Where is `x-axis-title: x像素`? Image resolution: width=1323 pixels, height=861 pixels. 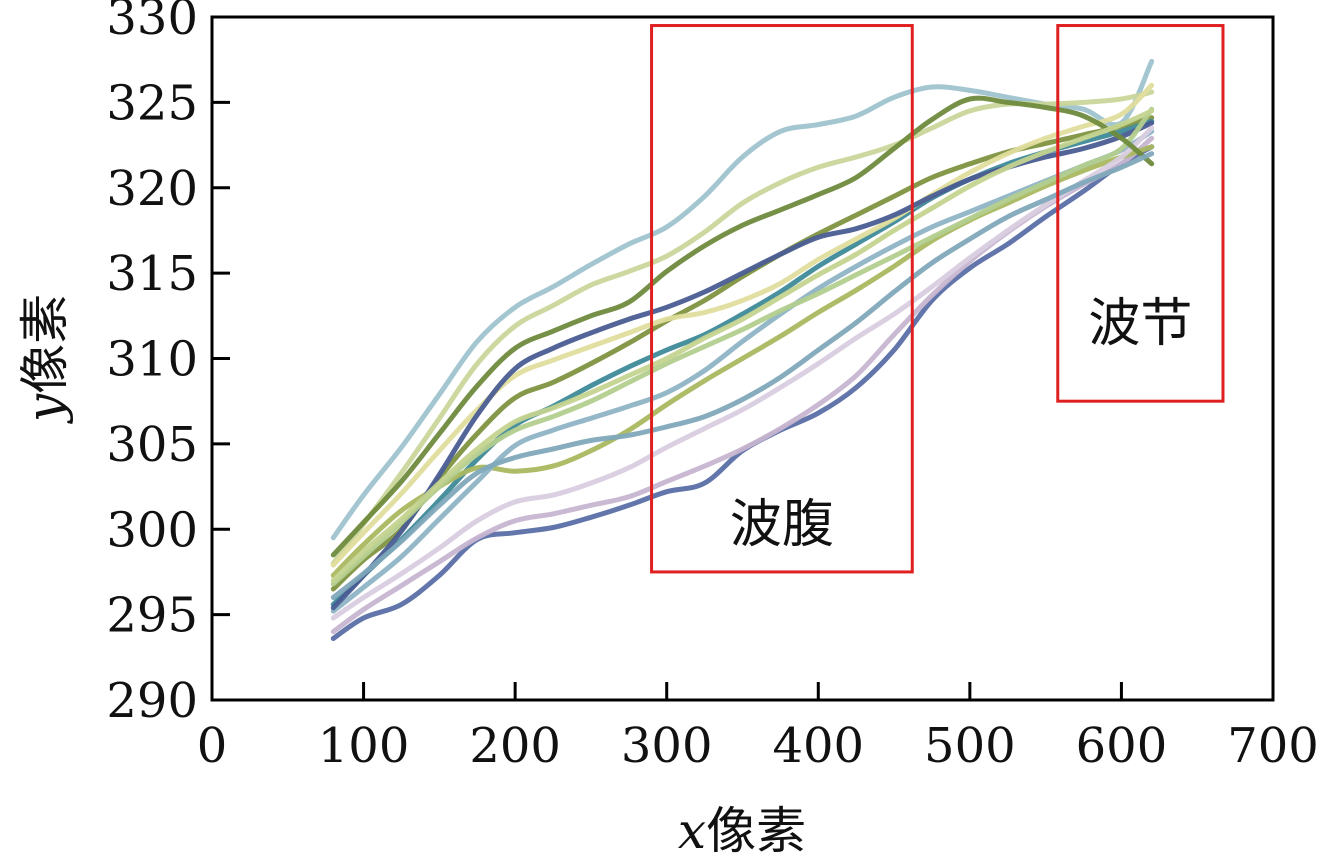
x-axis-title: x像素 is located at coordinates (742, 831).